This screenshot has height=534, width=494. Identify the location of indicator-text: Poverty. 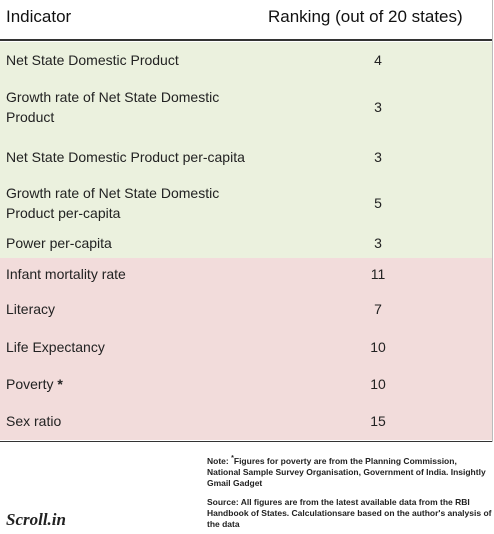
(30, 383).